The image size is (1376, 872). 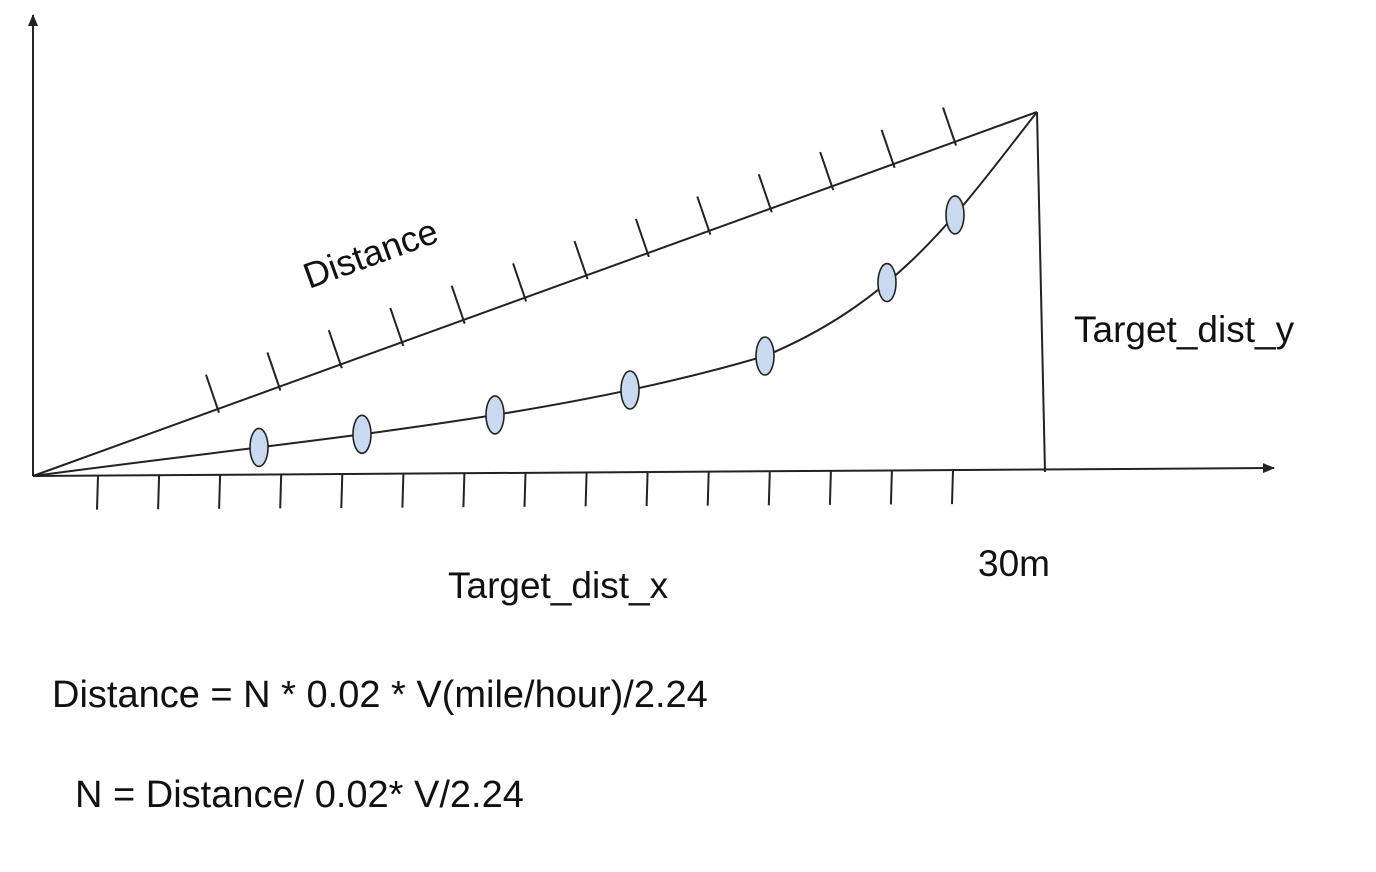 What do you see at coordinates (653, 470) in the screenshot?
I see `x-axis` at bounding box center [653, 470].